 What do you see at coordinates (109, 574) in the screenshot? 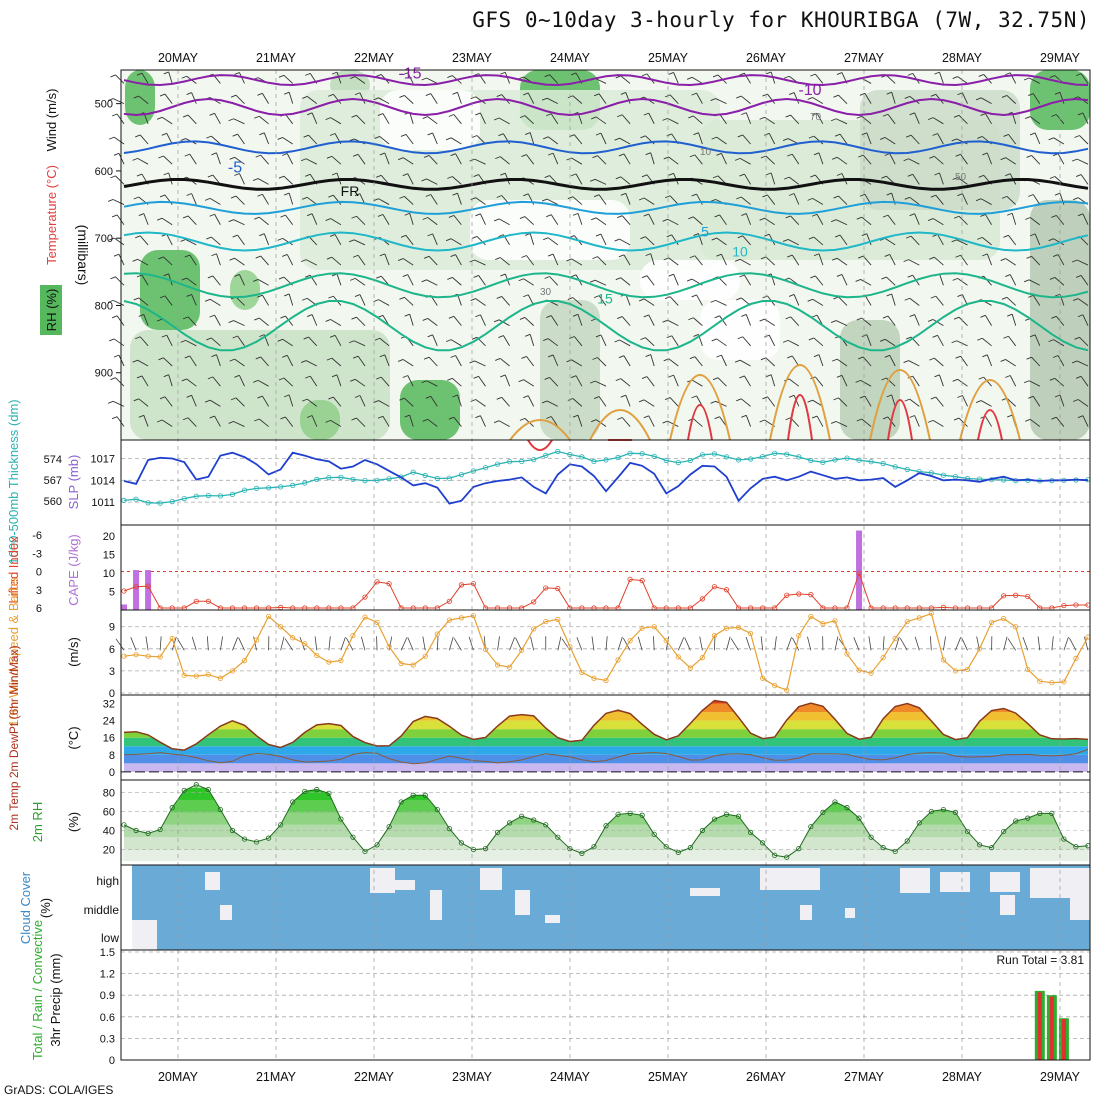
I see `cape-tick-label: 10` at bounding box center [109, 574].